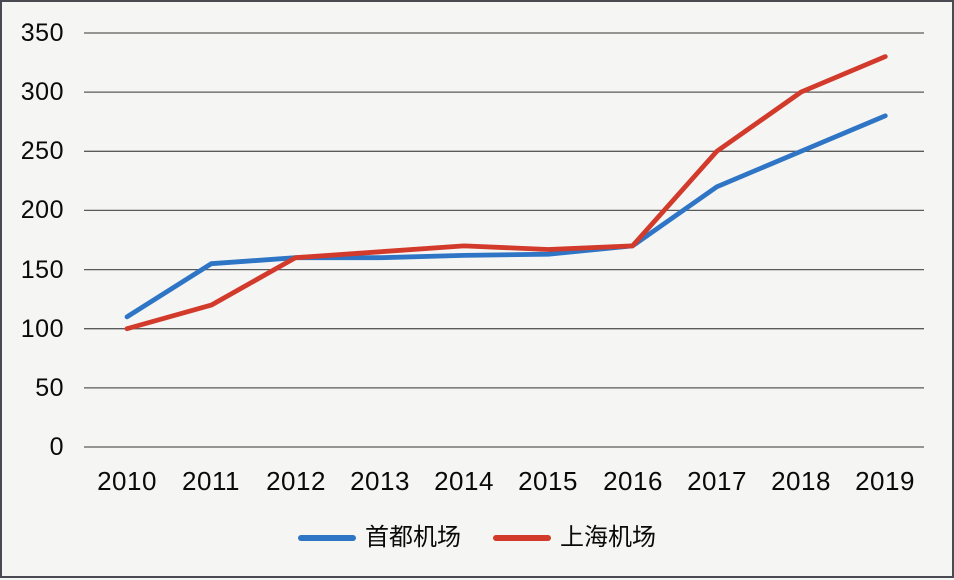 Image resolution: width=954 pixels, height=580 pixels. Describe the element at coordinates (885, 481) in the screenshot. I see `x-axis-tick-label: 2019` at that location.